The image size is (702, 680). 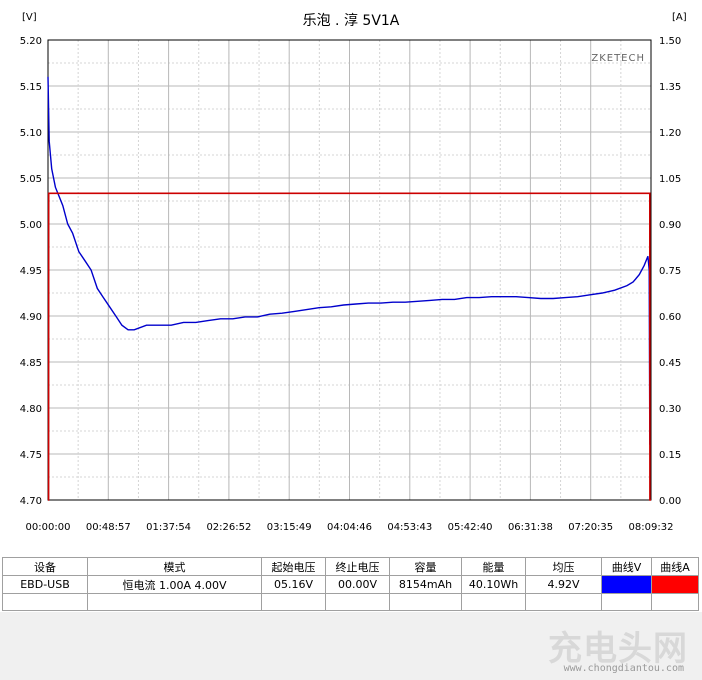 I want to click on left-axis-tick-label: 5.20, so click(x=31, y=41).